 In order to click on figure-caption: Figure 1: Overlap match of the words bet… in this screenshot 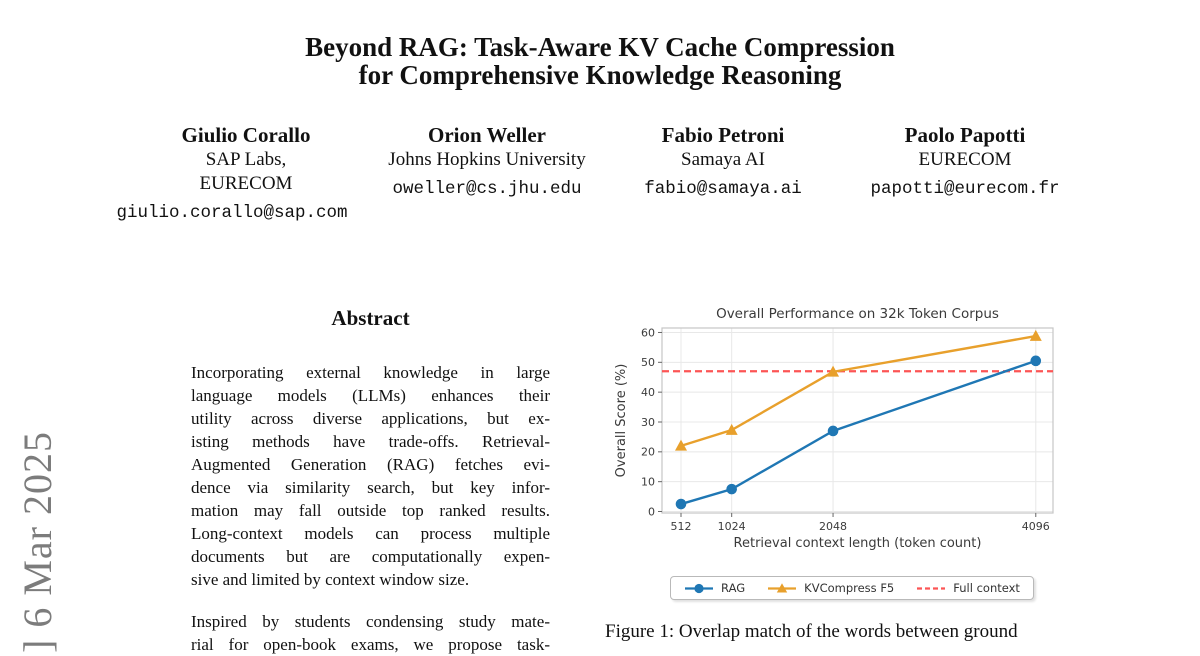, I will do `click(811, 631)`.